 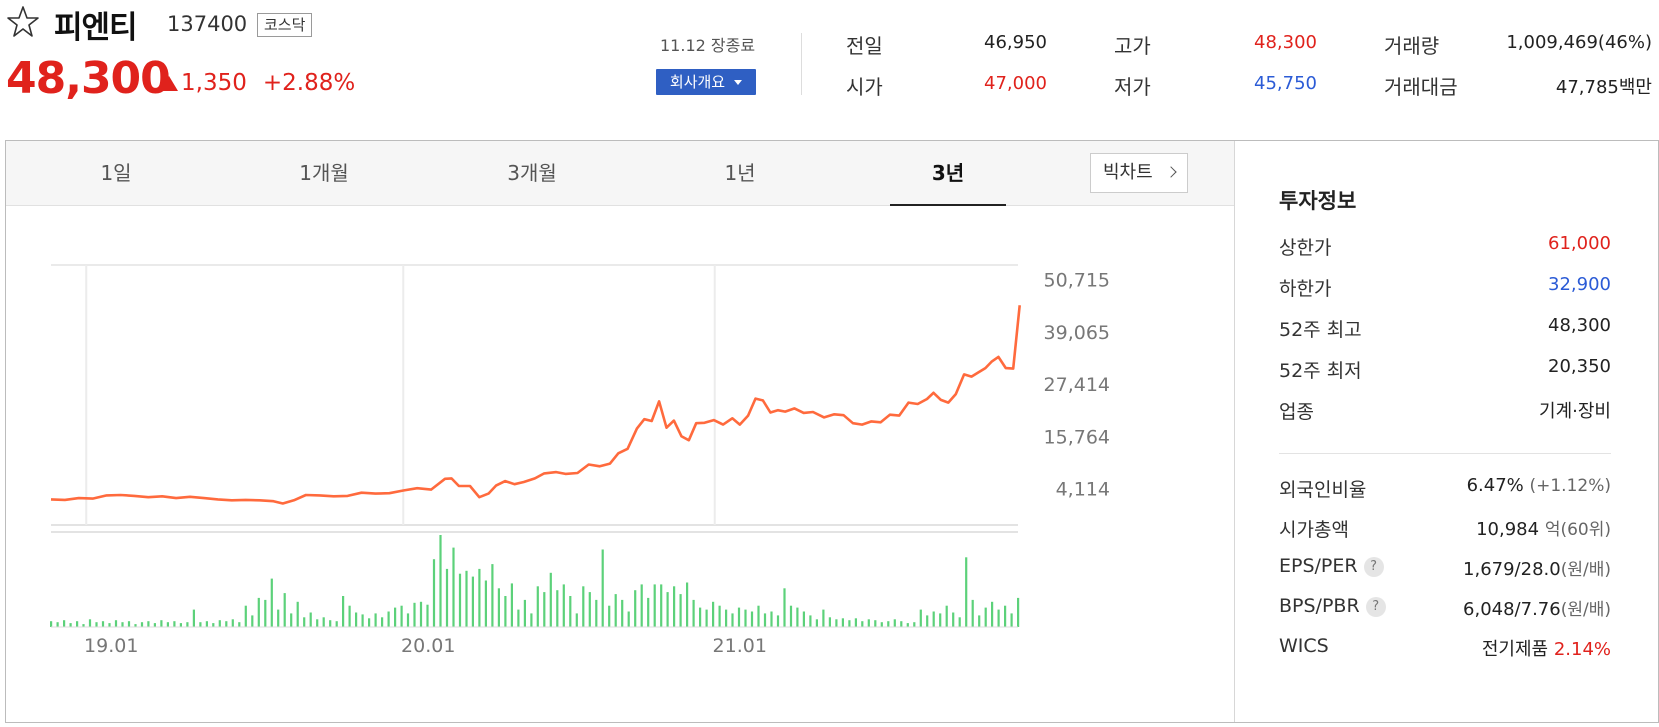 I want to click on tab-3month: 3개월, so click(x=532, y=173).